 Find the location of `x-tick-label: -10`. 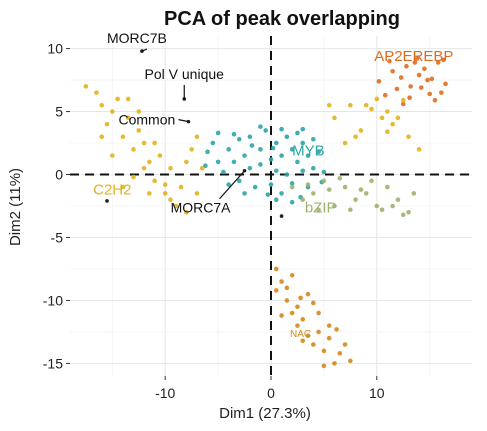

x-tick-label: -10 is located at coordinates (165, 393).